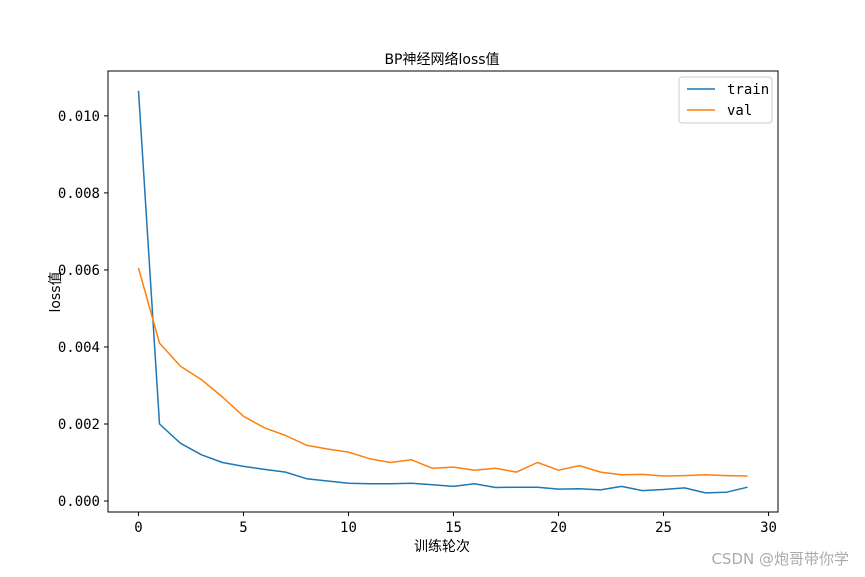 The image size is (865, 577). Describe the element at coordinates (79, 502) in the screenshot. I see `y-tick-label: 0.000` at that location.